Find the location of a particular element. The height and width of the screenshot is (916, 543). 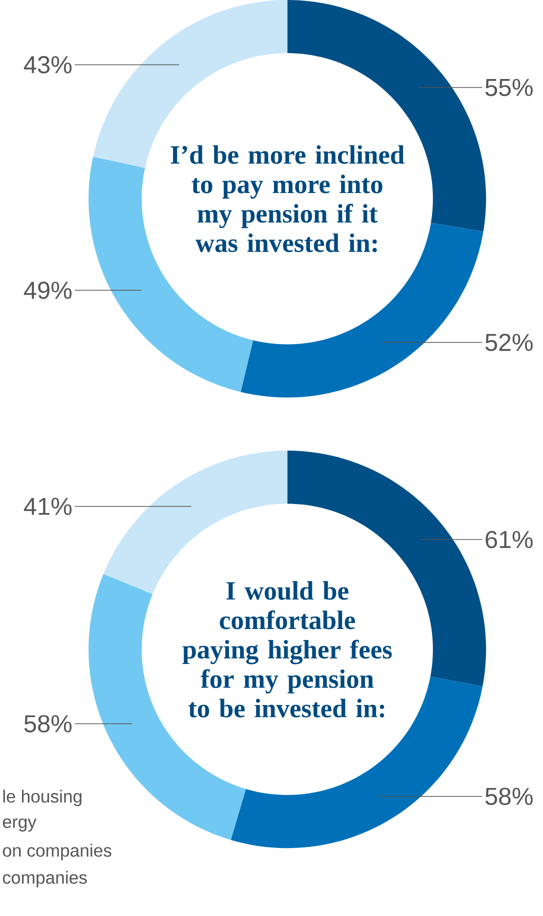

text: companies is located at coordinates (44, 879).